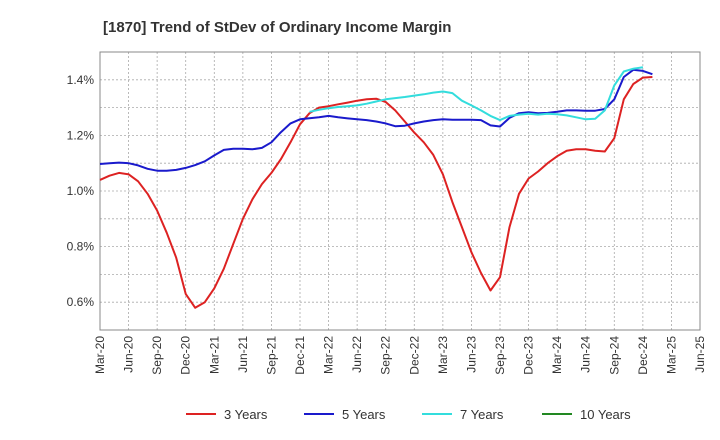 The width and height of the screenshot is (720, 440). Describe the element at coordinates (364, 414) in the screenshot. I see `legend-label: 5 Years` at that location.